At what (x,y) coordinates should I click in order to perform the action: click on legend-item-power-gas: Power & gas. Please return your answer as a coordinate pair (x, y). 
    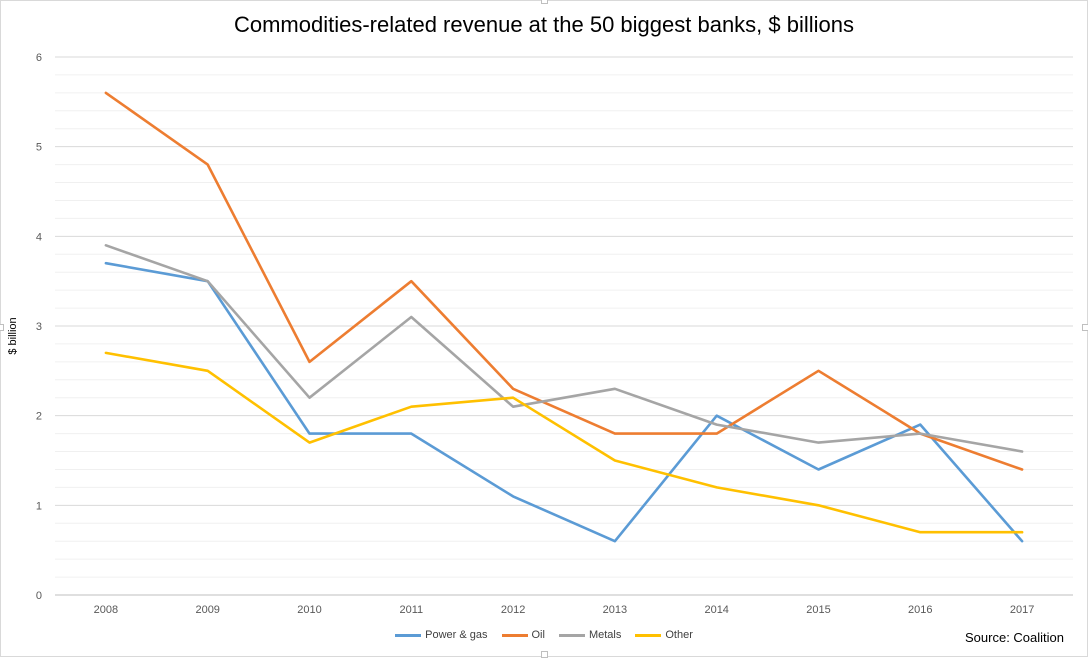
    Looking at the image, I should click on (441, 635).